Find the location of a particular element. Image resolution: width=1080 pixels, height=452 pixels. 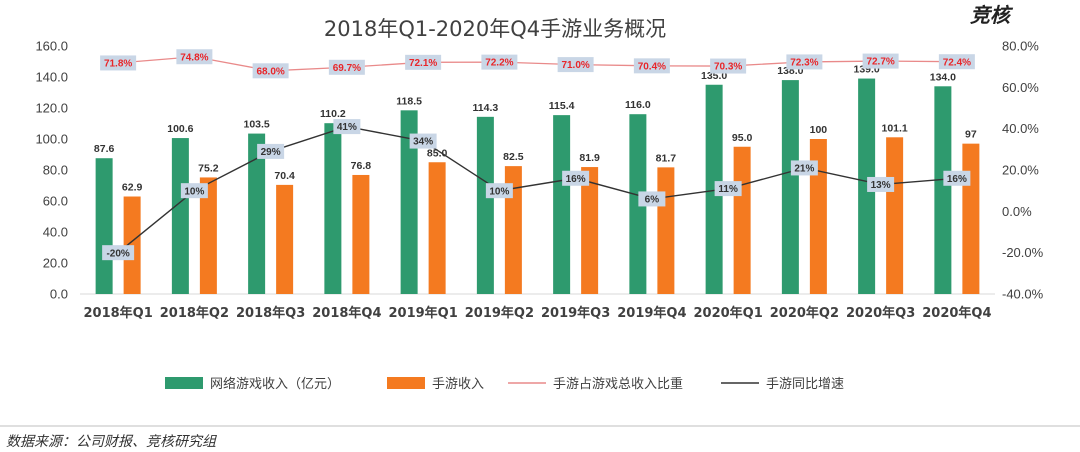

y-left-tick-label: 20.0 is located at coordinates (55, 263).